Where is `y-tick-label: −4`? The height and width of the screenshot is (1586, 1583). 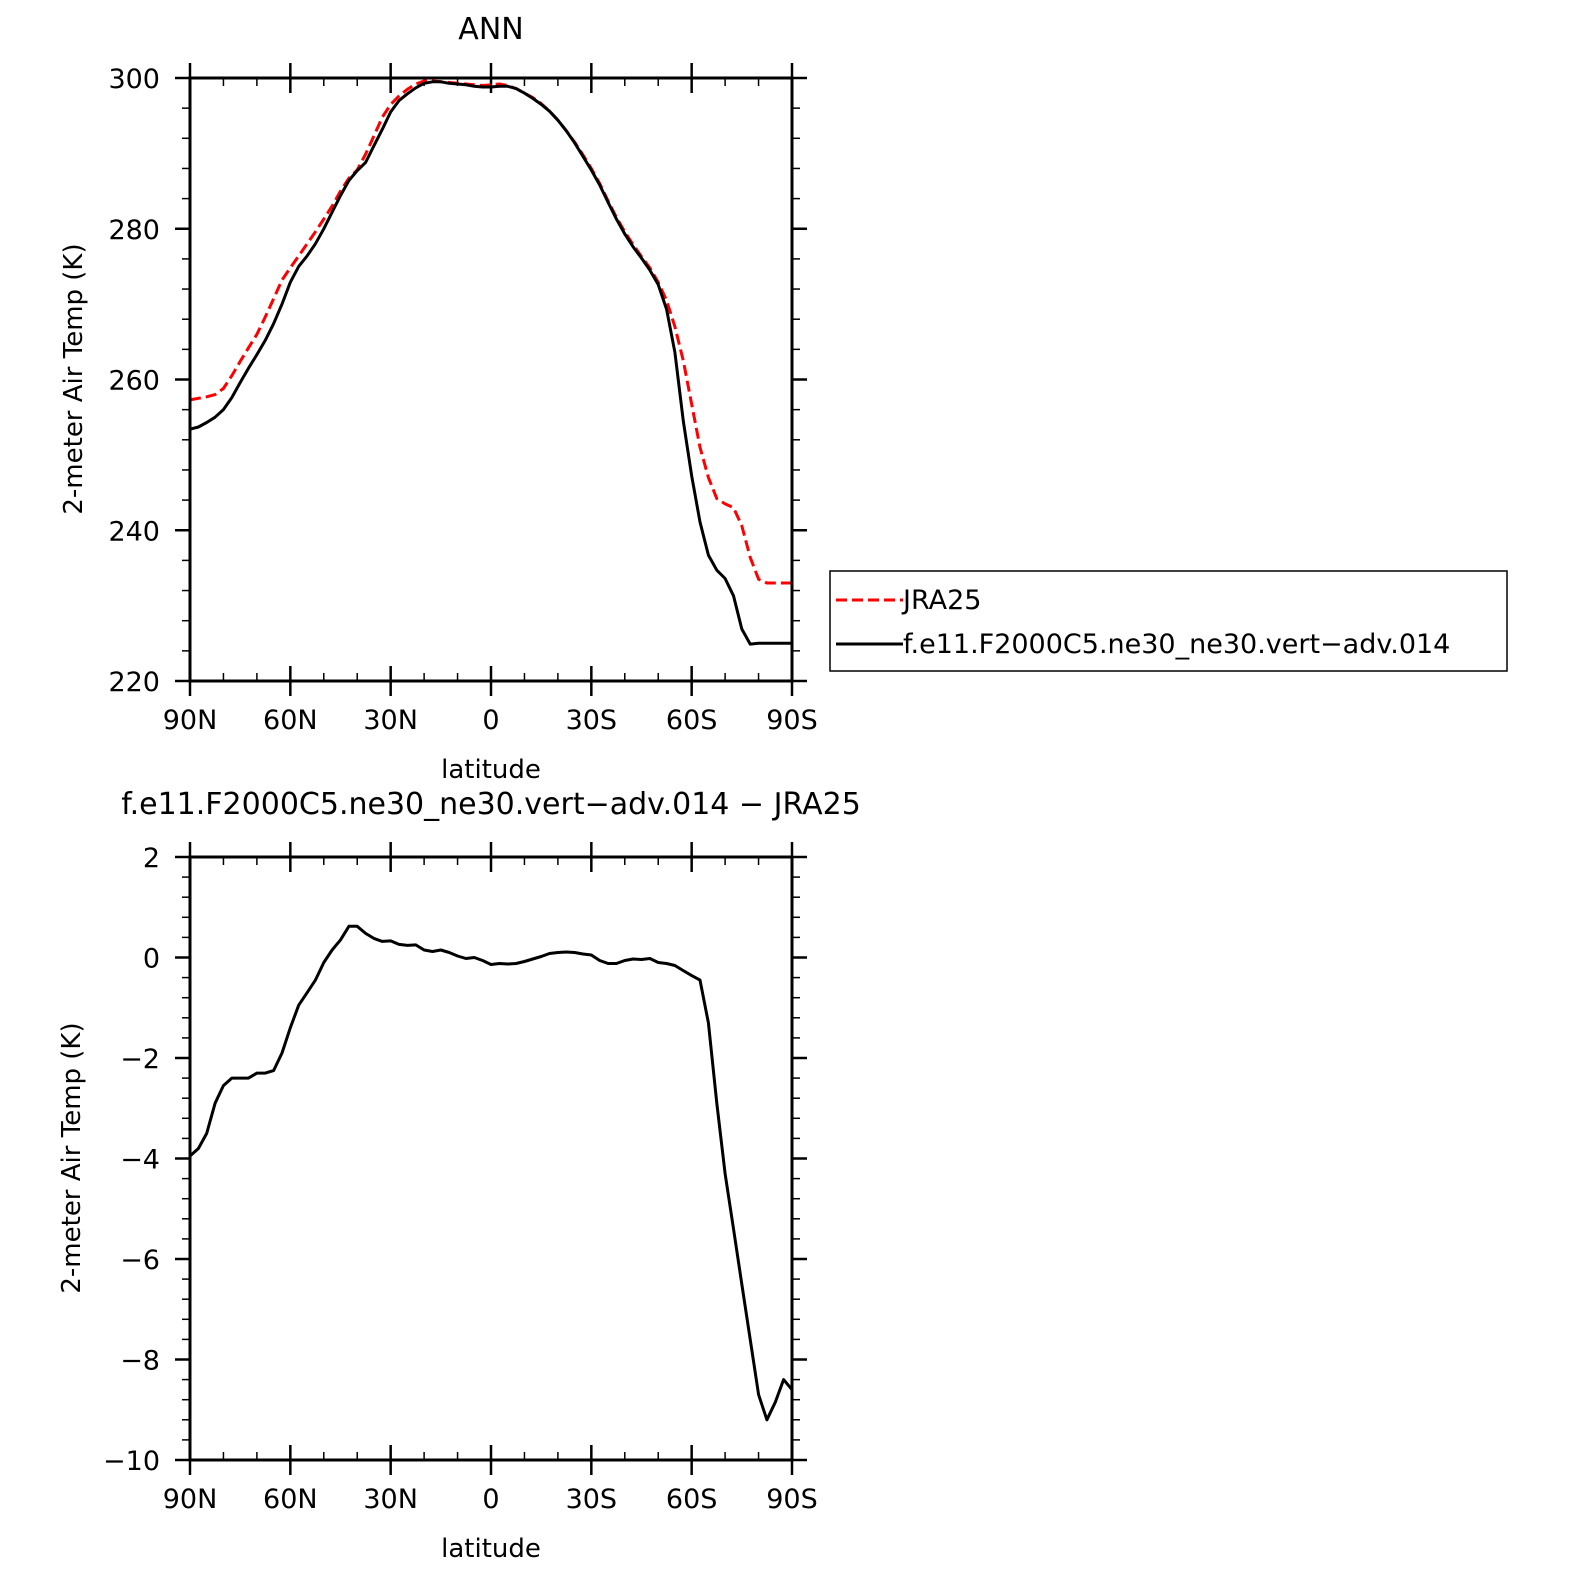 y-tick-label: −4 is located at coordinates (140, 1160).